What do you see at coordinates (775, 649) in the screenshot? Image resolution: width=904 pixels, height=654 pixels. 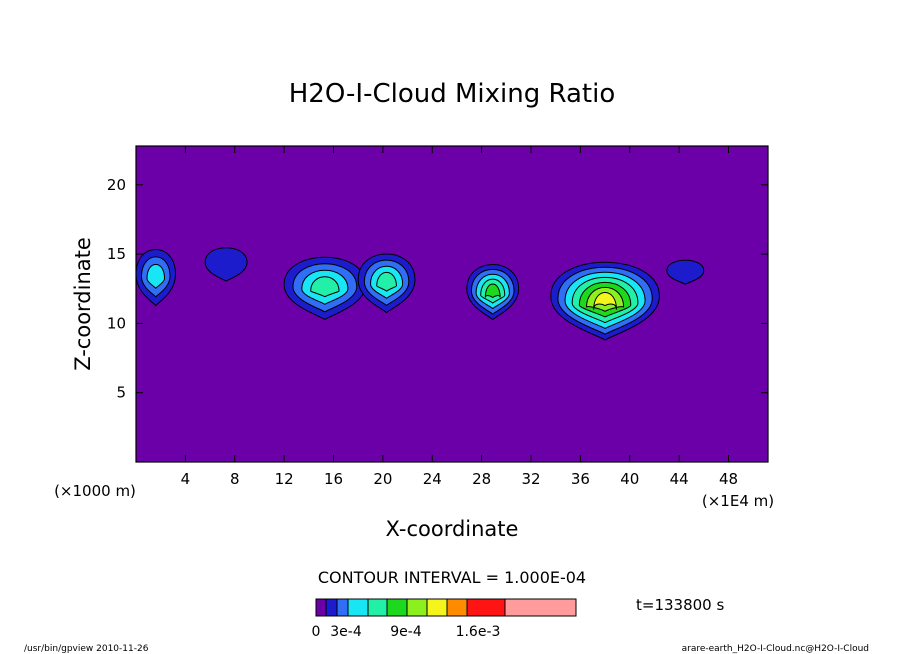 I see `footer-right: arare-earth_H2O-I-Cloud.nc@H2O-I-Cloud` at bounding box center [775, 649].